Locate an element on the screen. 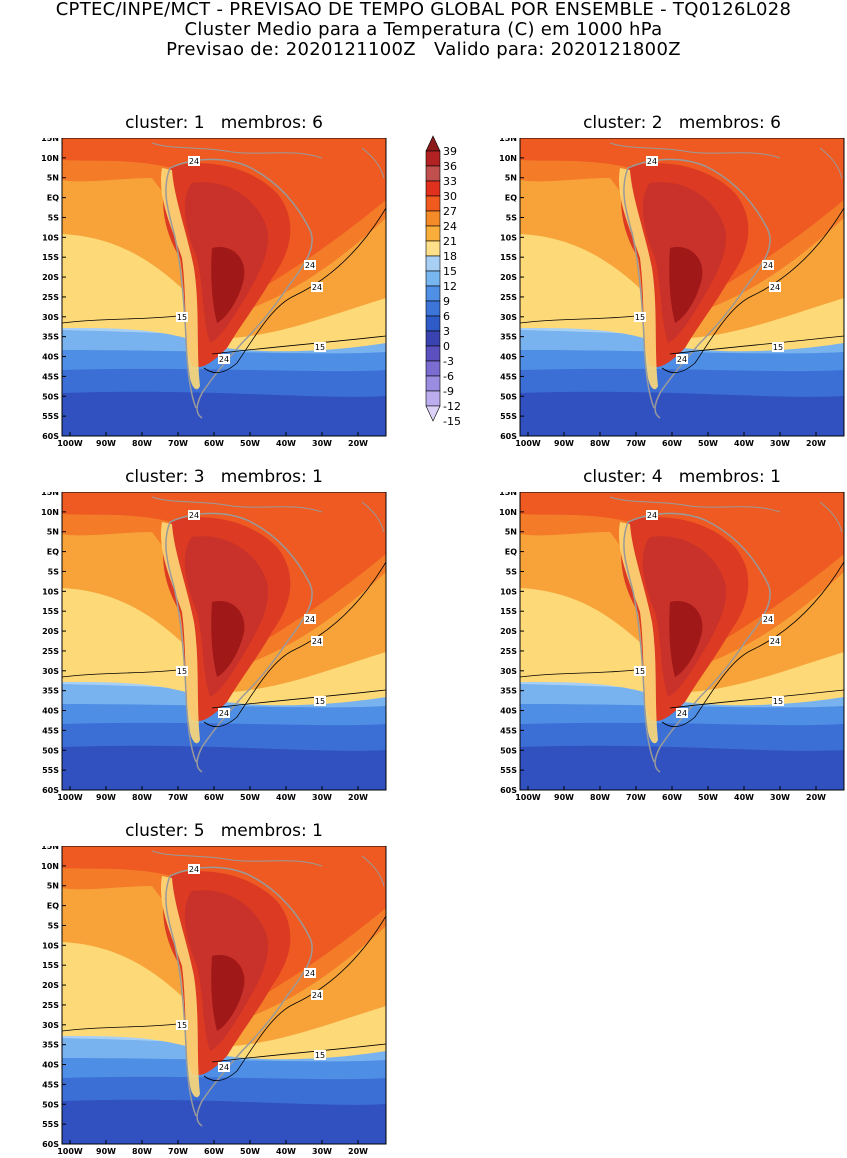 The width and height of the screenshot is (847, 1158). lon-label: 70W is located at coordinates (178, 1151).